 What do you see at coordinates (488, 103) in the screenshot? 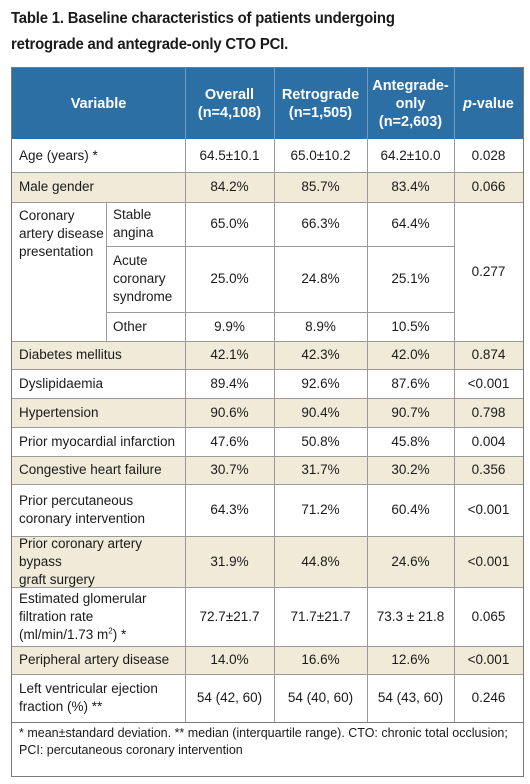
I see `header-p-value: p-value` at bounding box center [488, 103].